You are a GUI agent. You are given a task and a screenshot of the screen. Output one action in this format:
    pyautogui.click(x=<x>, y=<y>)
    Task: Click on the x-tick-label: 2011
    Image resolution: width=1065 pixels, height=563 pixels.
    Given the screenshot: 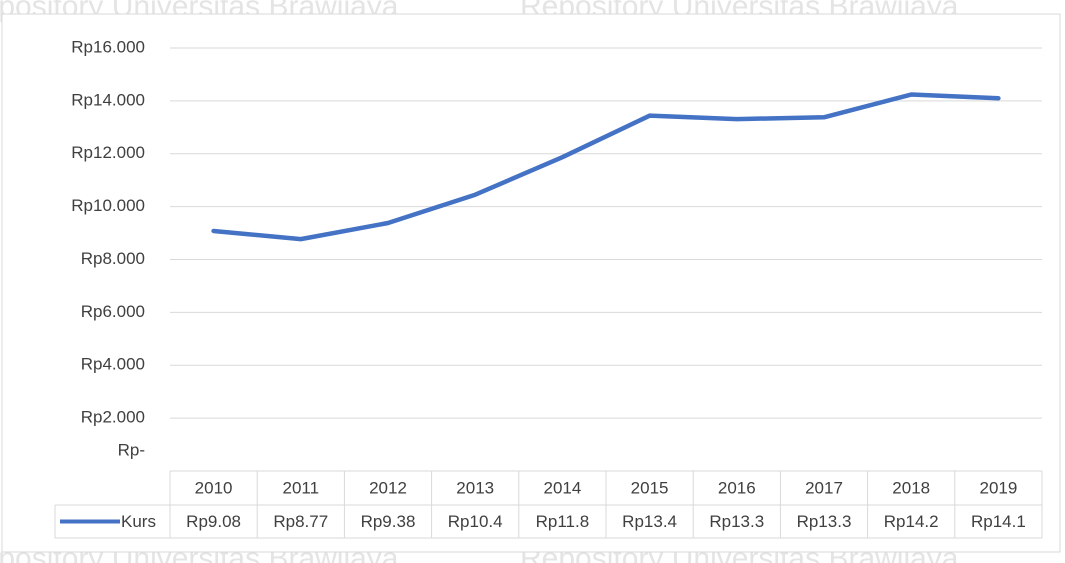 What is the action you would take?
    pyautogui.click(x=301, y=487)
    